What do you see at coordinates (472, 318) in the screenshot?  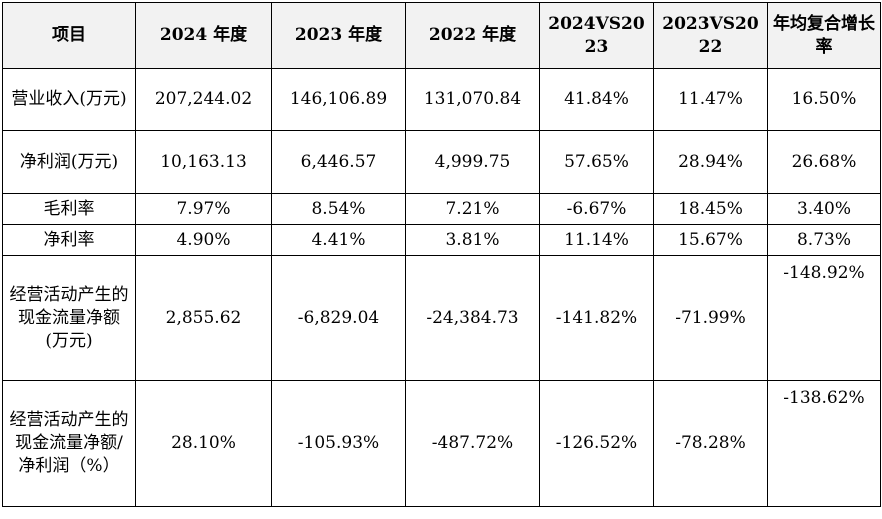 I see `table-cell: -24,384.73` at bounding box center [472, 318].